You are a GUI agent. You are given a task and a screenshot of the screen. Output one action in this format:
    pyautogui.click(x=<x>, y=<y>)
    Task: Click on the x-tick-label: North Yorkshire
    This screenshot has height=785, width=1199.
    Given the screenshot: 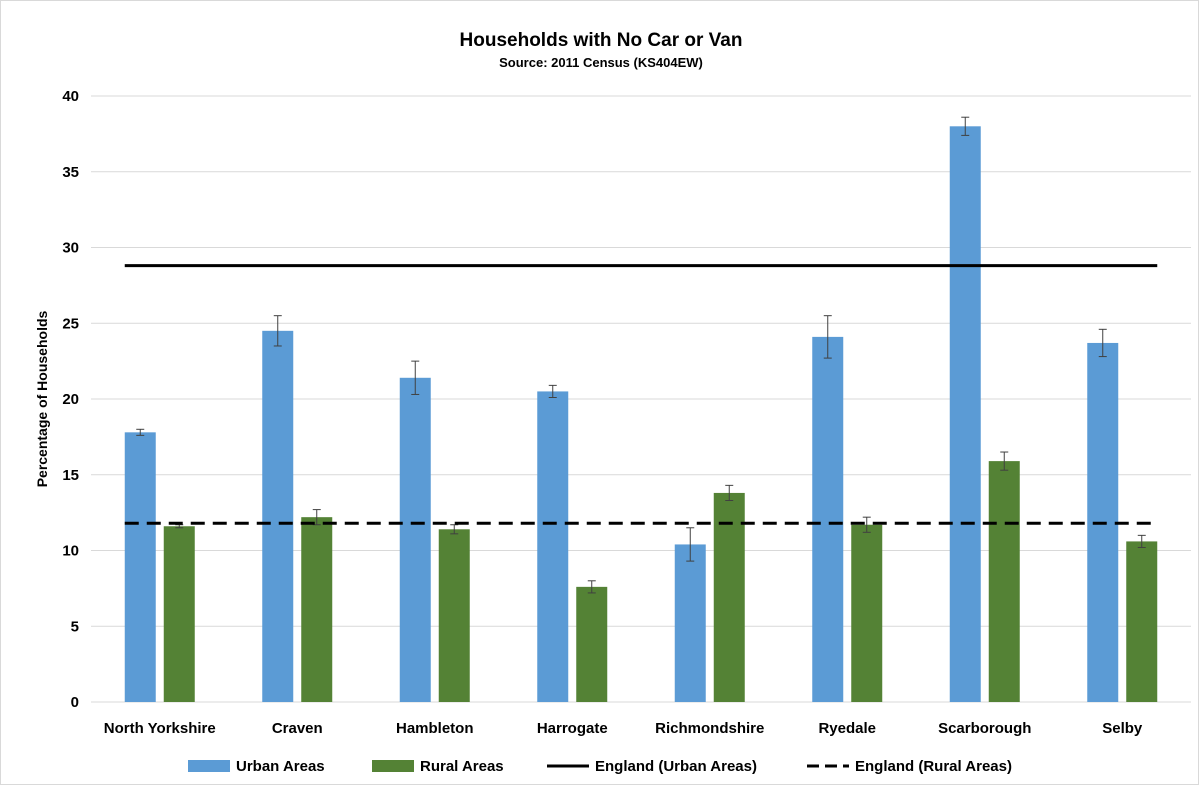 What is the action you would take?
    pyautogui.click(x=160, y=728)
    